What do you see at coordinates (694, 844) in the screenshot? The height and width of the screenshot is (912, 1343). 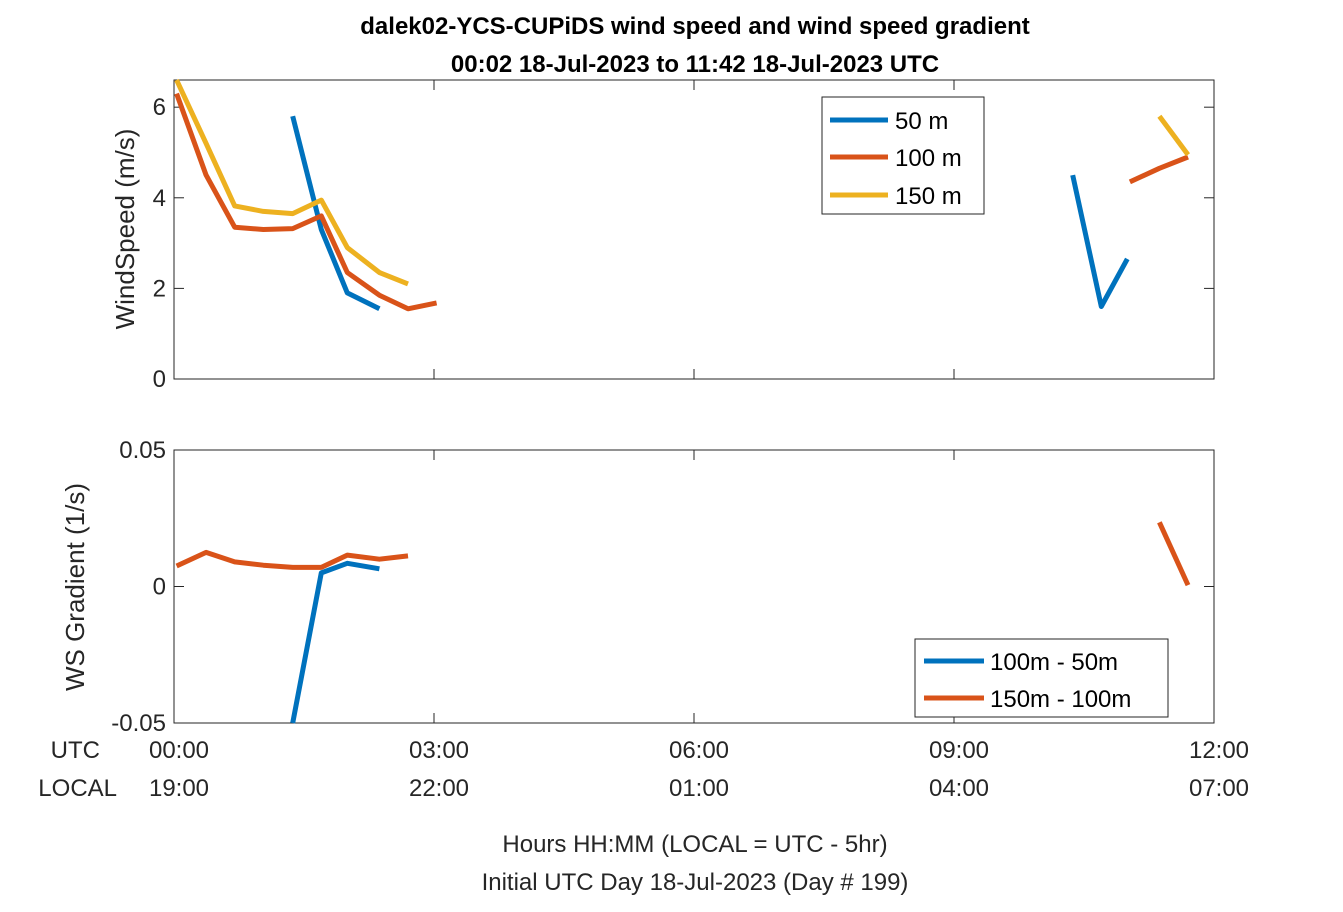 I see `x-axis-label-line1: Hours HH:MM (LOCAL = UTC - 5hr)` at bounding box center [694, 844].